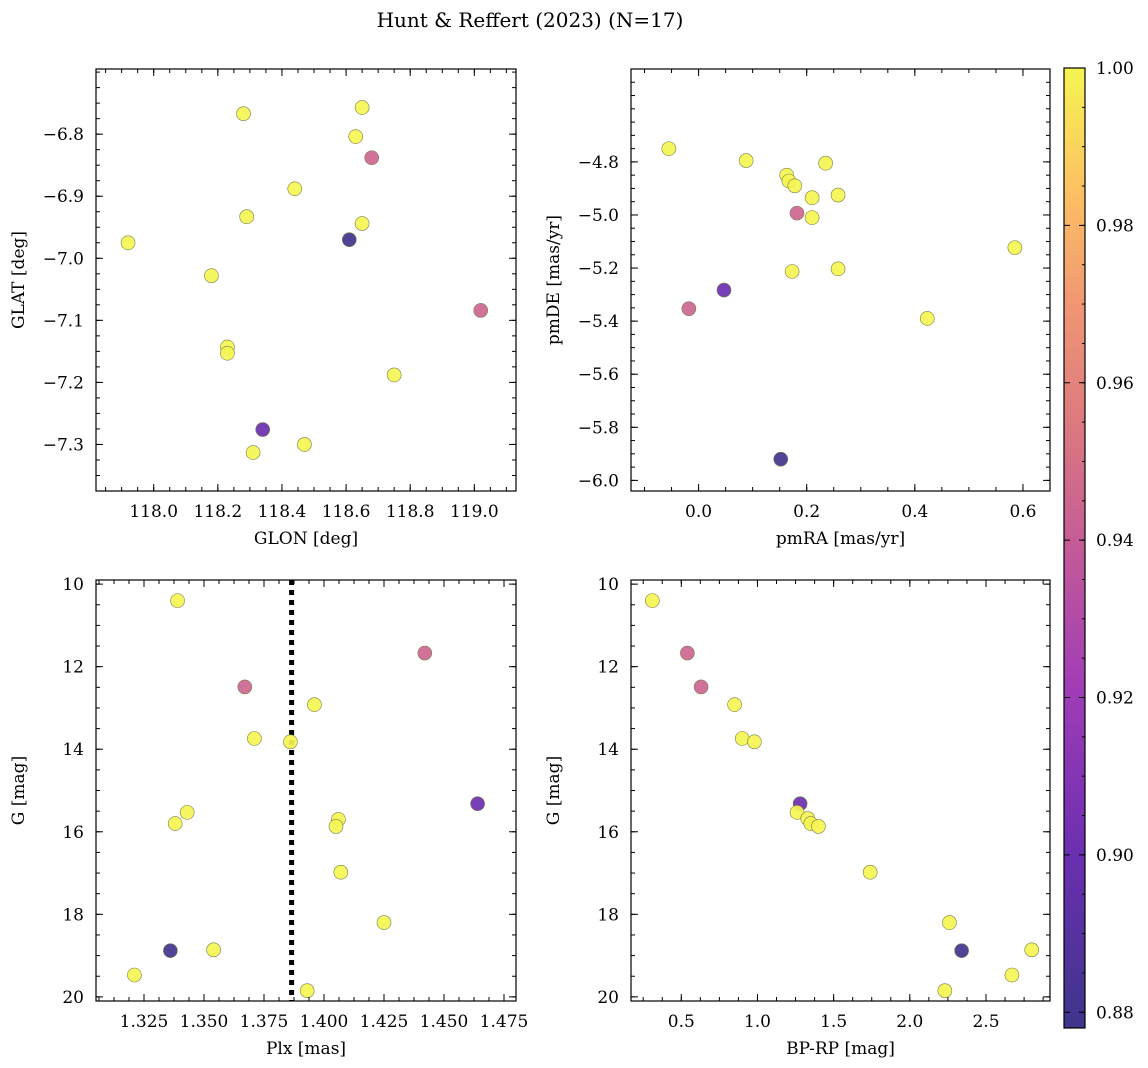  Describe the element at coordinates (504, 1022) in the screenshot. I see `x-tick-label: 1.475` at that location.